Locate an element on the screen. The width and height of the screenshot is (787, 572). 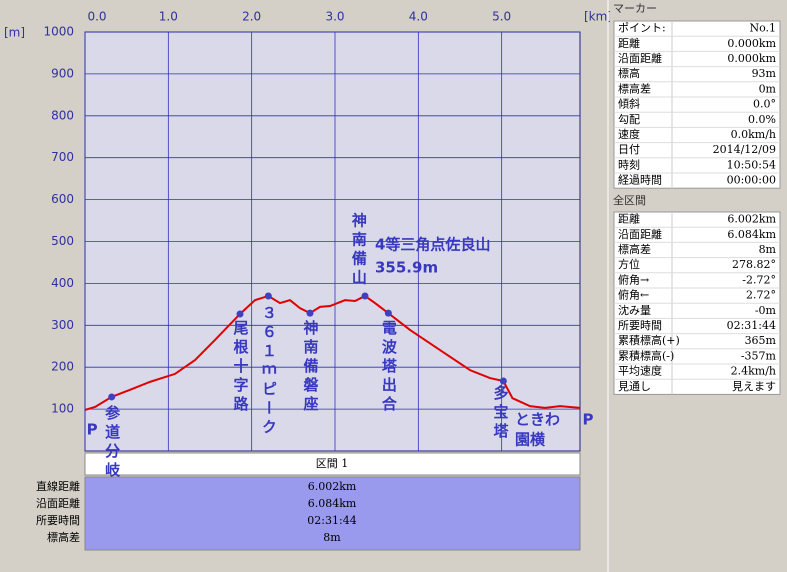
annotation: 参道分岐 is located at coordinates (112, 442).